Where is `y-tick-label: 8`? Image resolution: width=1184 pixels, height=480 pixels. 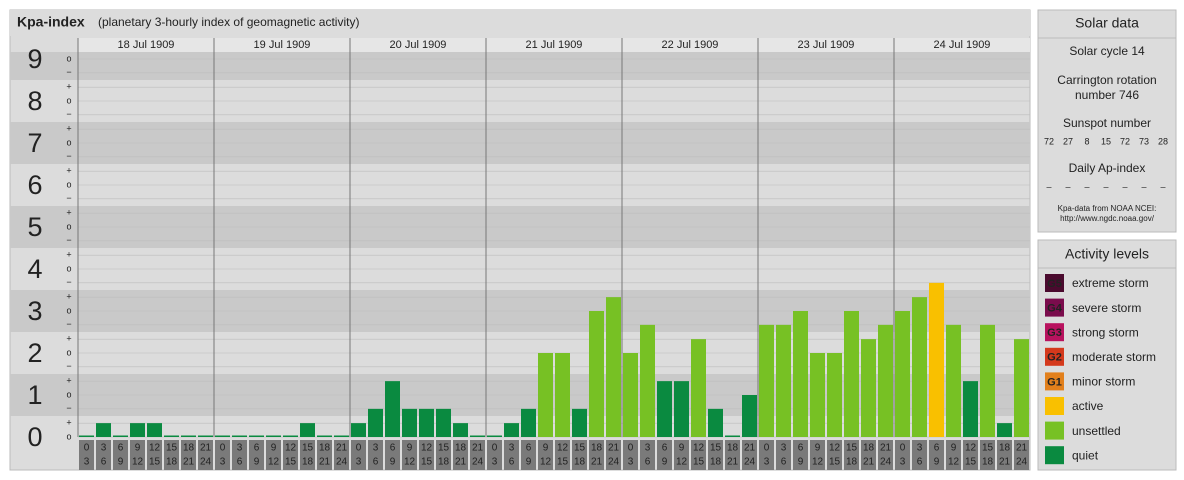
y-tick-label: 8 is located at coordinates (34, 101).